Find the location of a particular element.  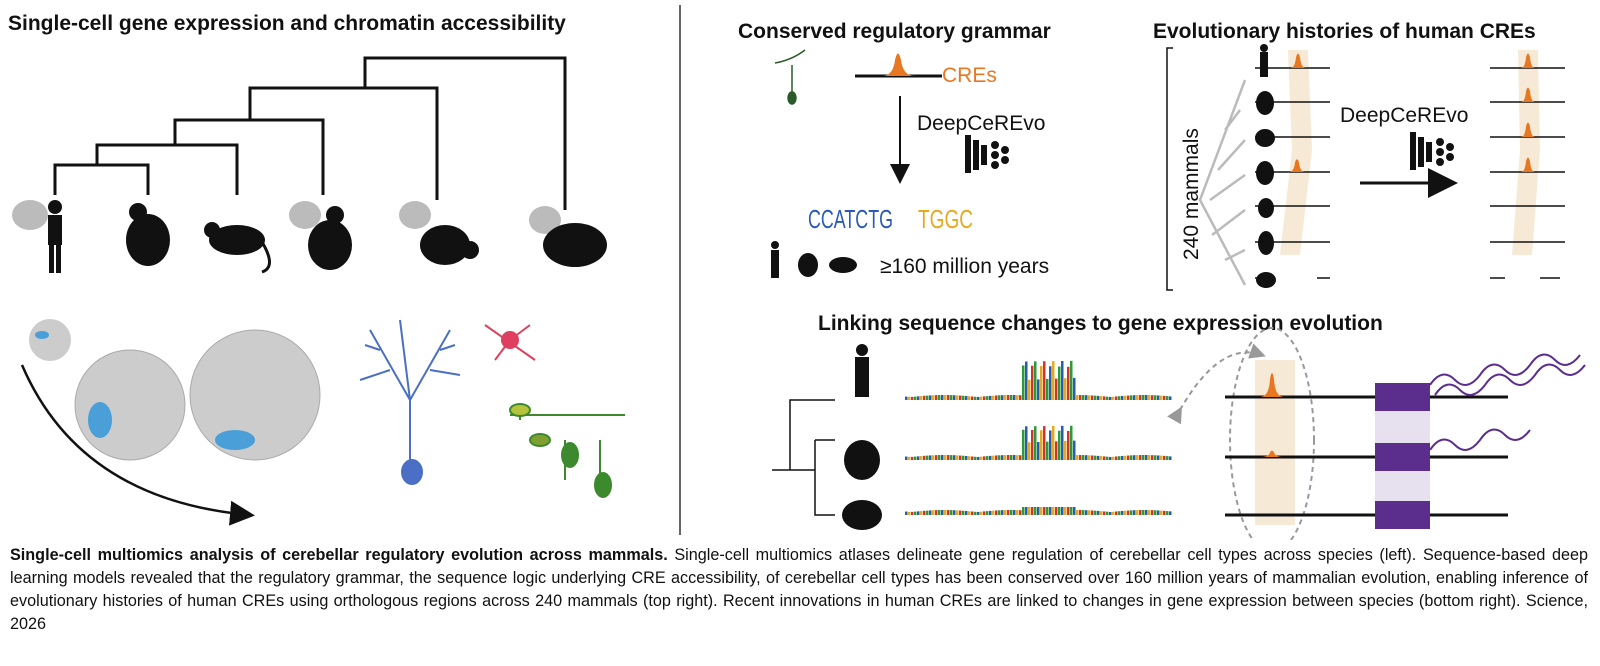

brain-development is located at coordinates (170, 421).